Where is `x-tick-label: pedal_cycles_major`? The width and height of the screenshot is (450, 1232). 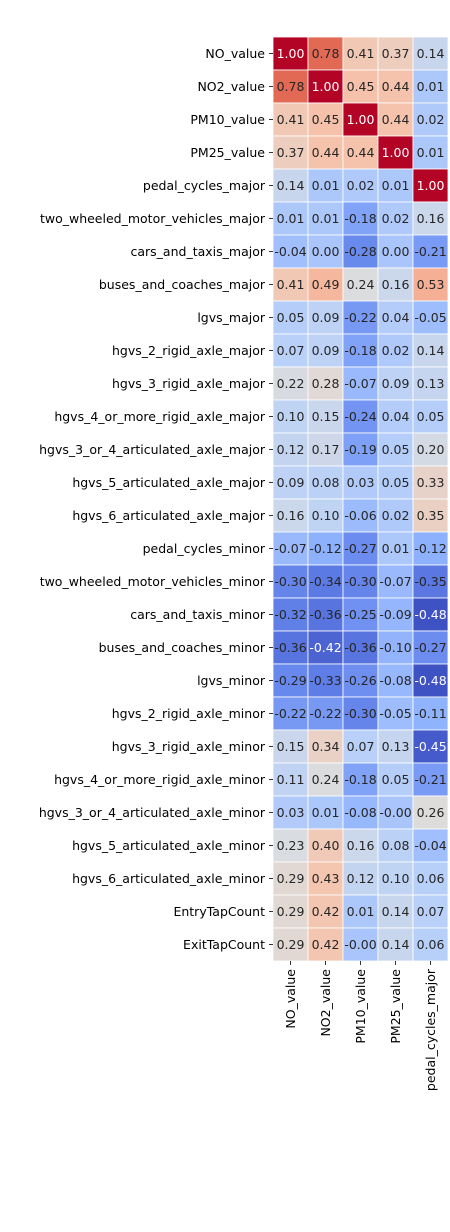 x-tick-label: pedal_cycles_major is located at coordinates (430, 1029).